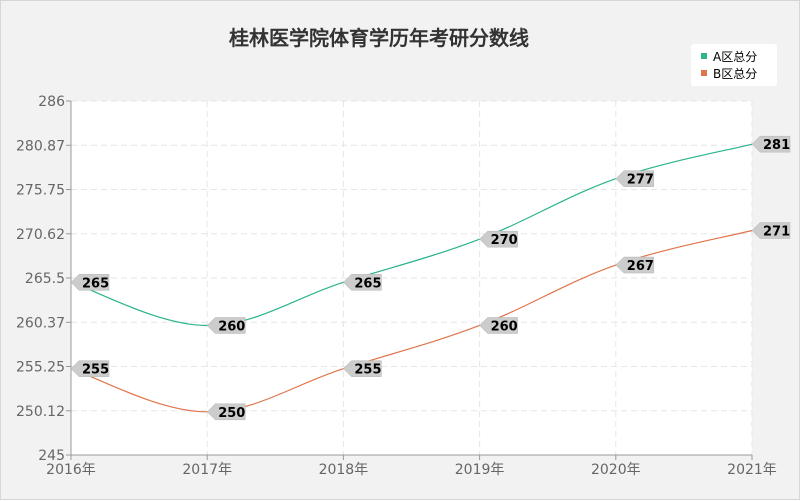  Describe the element at coordinates (735, 74) in the screenshot. I see `legend-label-b: B区总分` at that location.